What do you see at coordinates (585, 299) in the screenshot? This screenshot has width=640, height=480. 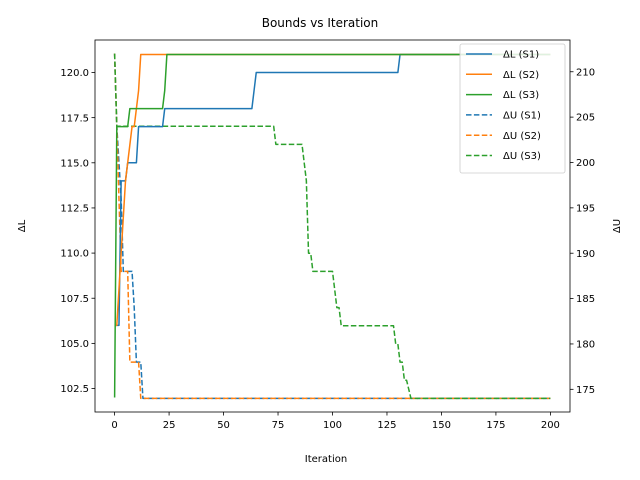 I see `right-tick-label: 185` at bounding box center [585, 299].